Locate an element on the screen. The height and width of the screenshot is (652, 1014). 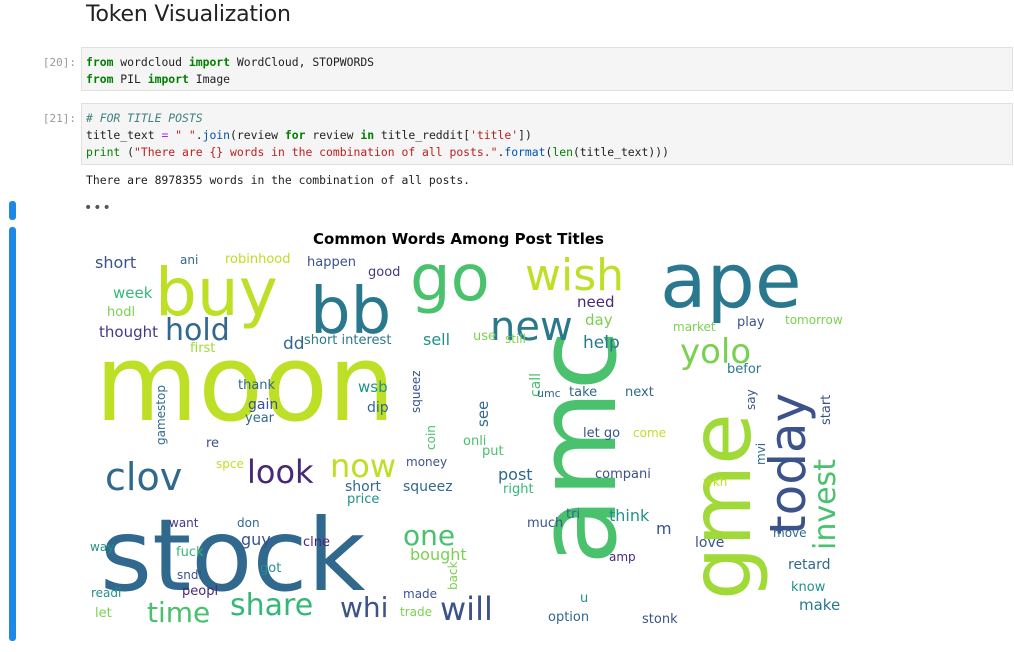
wordcloud-word-spce: spce is located at coordinates (230, 464).